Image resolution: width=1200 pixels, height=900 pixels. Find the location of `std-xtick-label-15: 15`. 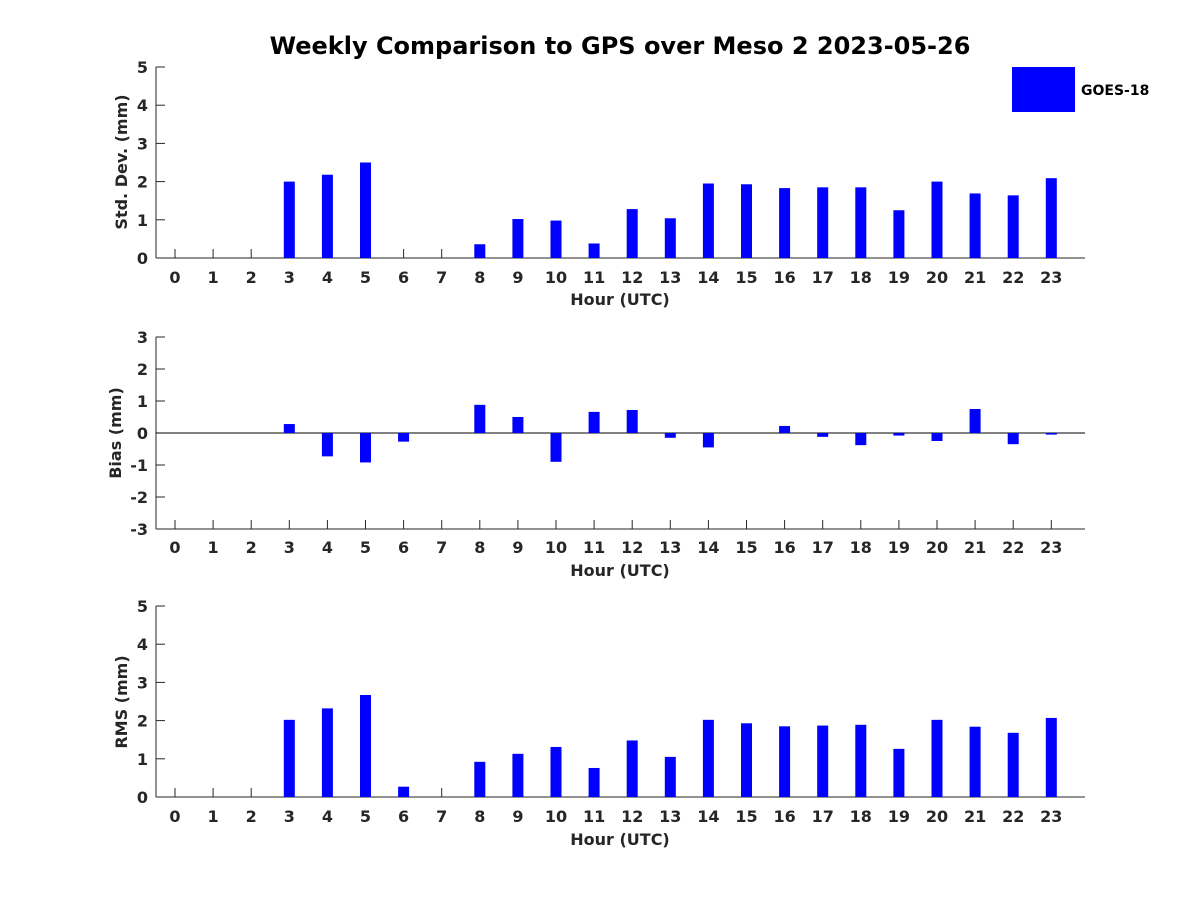

std-xtick-label-15: 15 is located at coordinates (746, 277).